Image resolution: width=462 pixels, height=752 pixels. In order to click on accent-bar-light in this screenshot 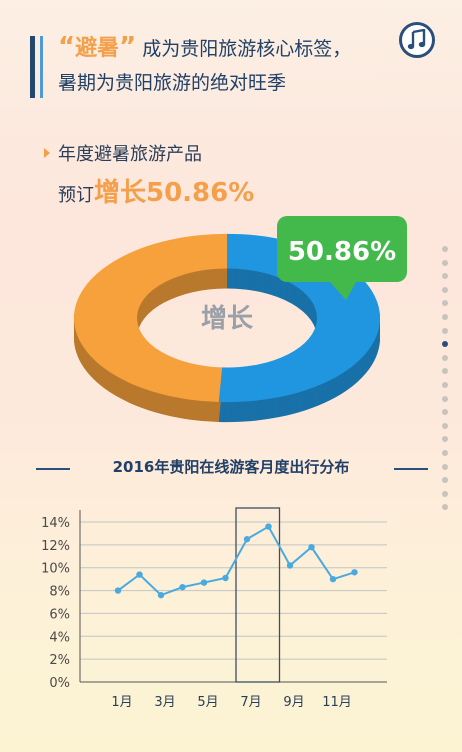, I will do `click(41, 67)`.